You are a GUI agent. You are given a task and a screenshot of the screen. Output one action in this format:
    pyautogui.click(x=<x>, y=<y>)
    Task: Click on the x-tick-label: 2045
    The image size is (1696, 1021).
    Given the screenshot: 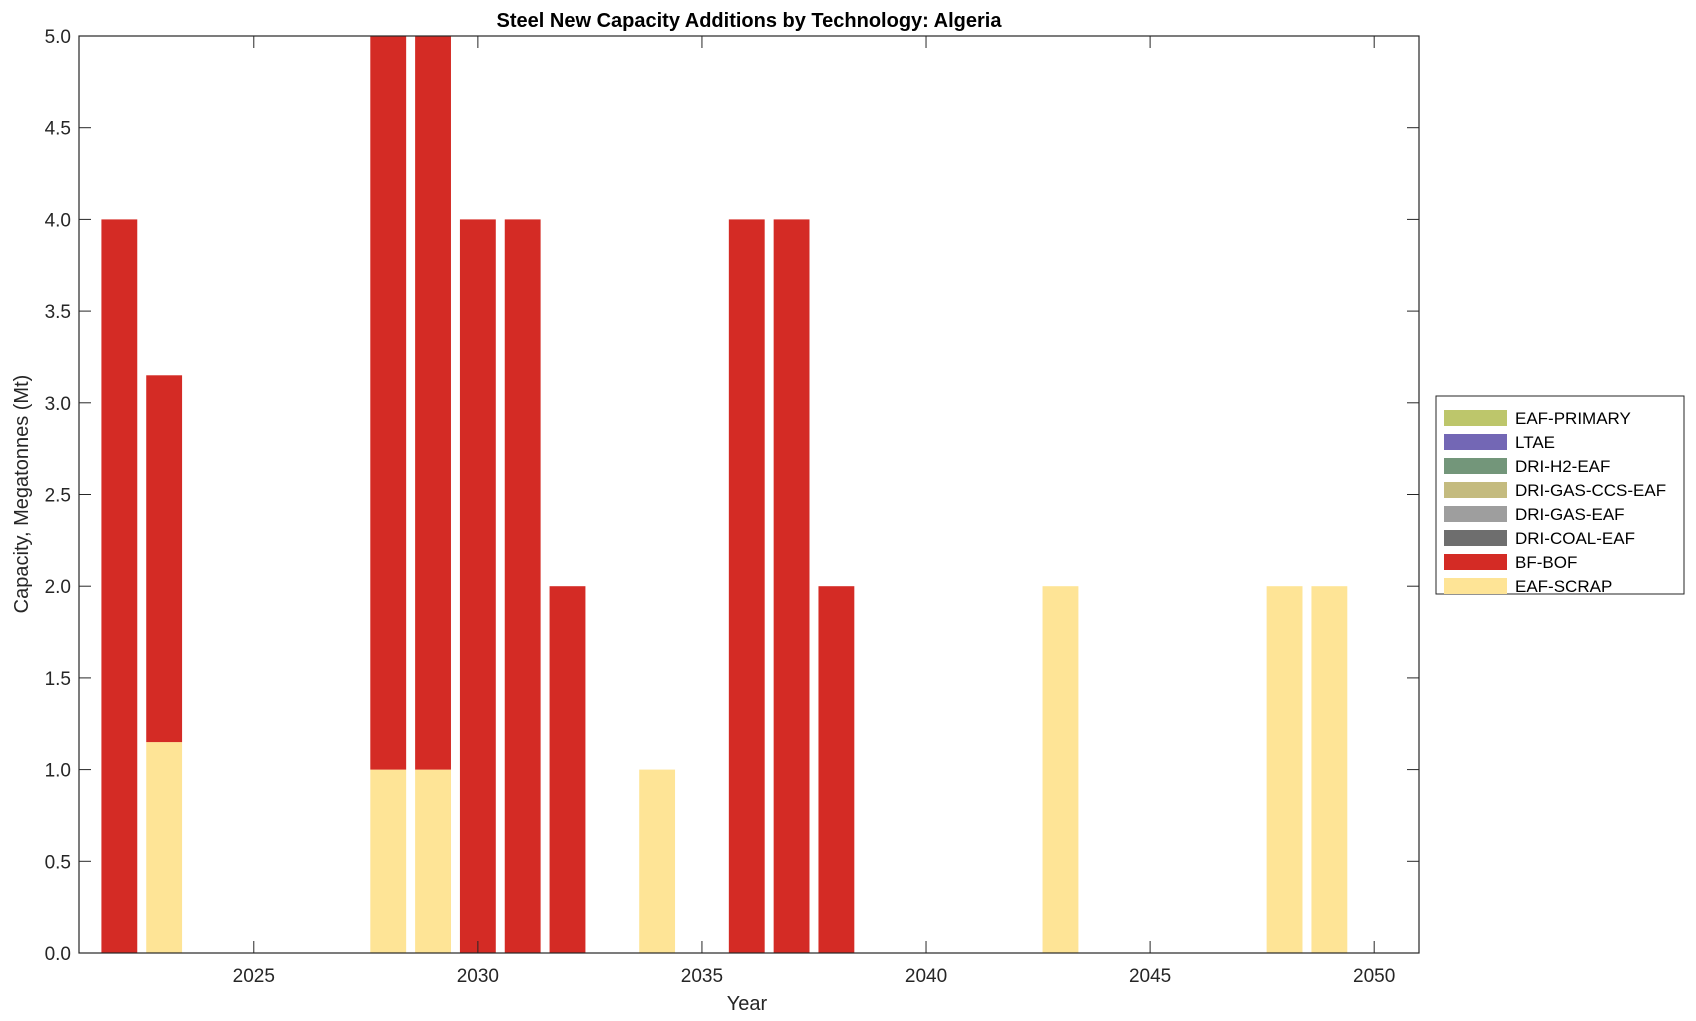 What is the action you would take?
    pyautogui.click(x=1150, y=976)
    